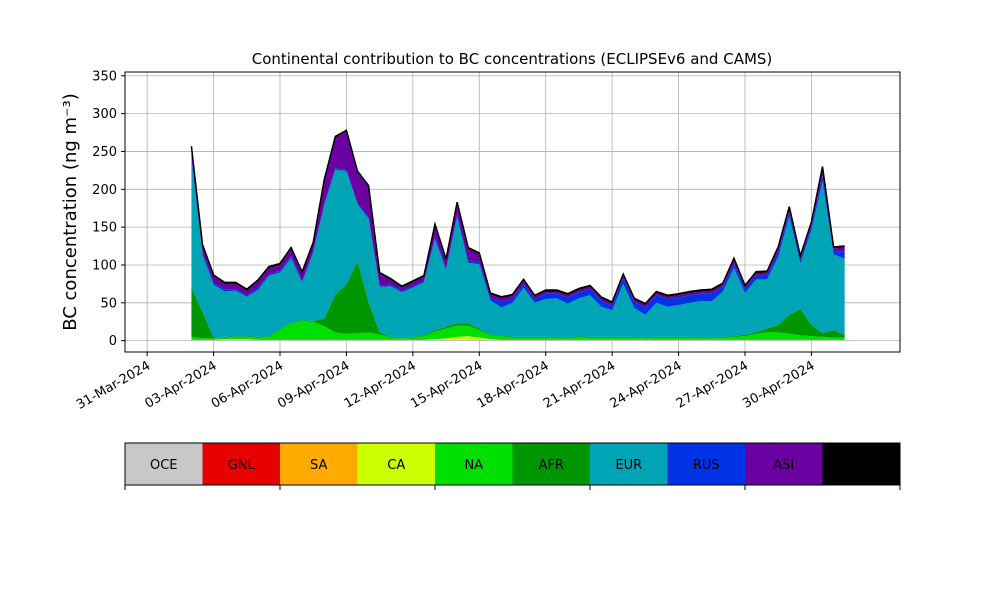 This screenshot has width=1000, height=600. Describe the element at coordinates (712, 384) in the screenshot. I see `x-tick-label: 27-Apr-2024` at that location.